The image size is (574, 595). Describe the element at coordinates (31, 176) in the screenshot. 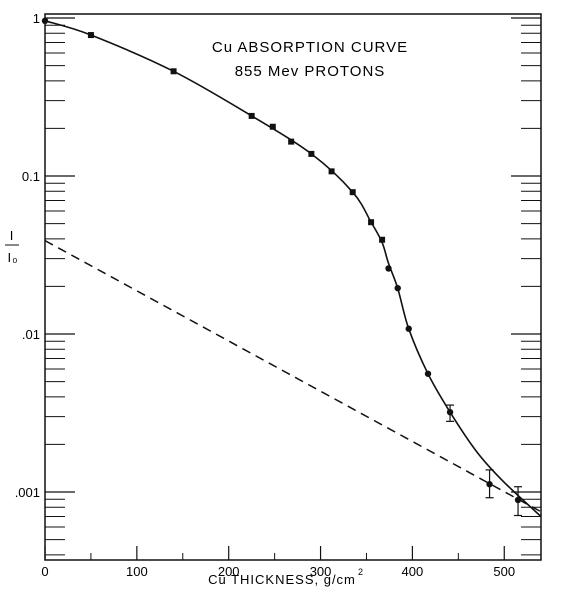

I see `y-tick-label: 0.1` at that location.